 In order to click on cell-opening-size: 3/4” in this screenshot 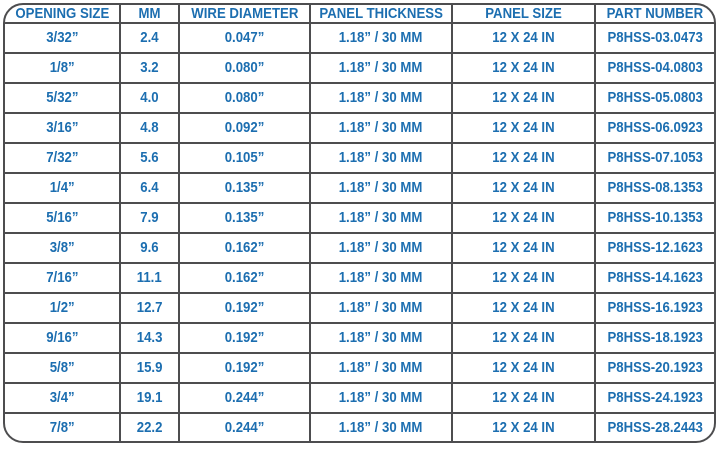, I will do `click(63, 397)`.